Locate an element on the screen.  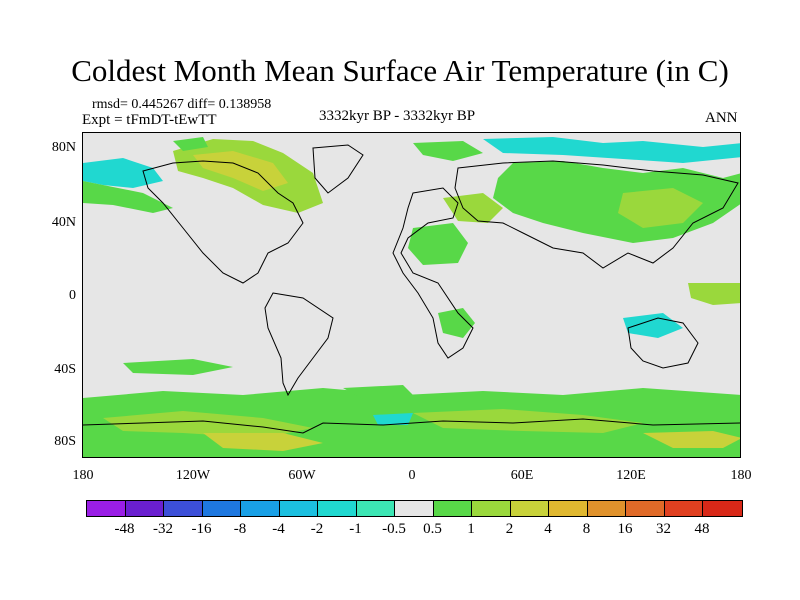
colorbar-label: 0.5 is located at coordinates (432, 529).